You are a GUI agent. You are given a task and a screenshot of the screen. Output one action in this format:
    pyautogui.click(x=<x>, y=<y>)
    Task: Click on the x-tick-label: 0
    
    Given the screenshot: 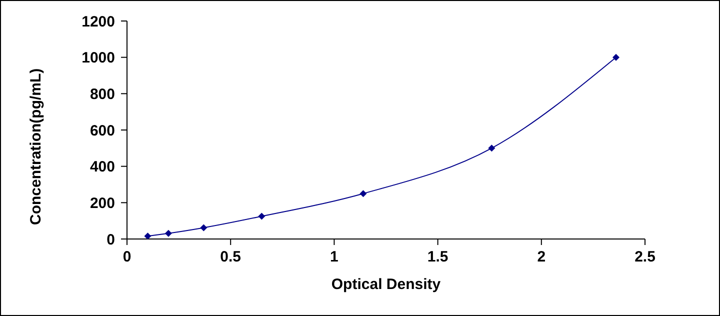 What is the action you would take?
    pyautogui.click(x=127, y=257)
    